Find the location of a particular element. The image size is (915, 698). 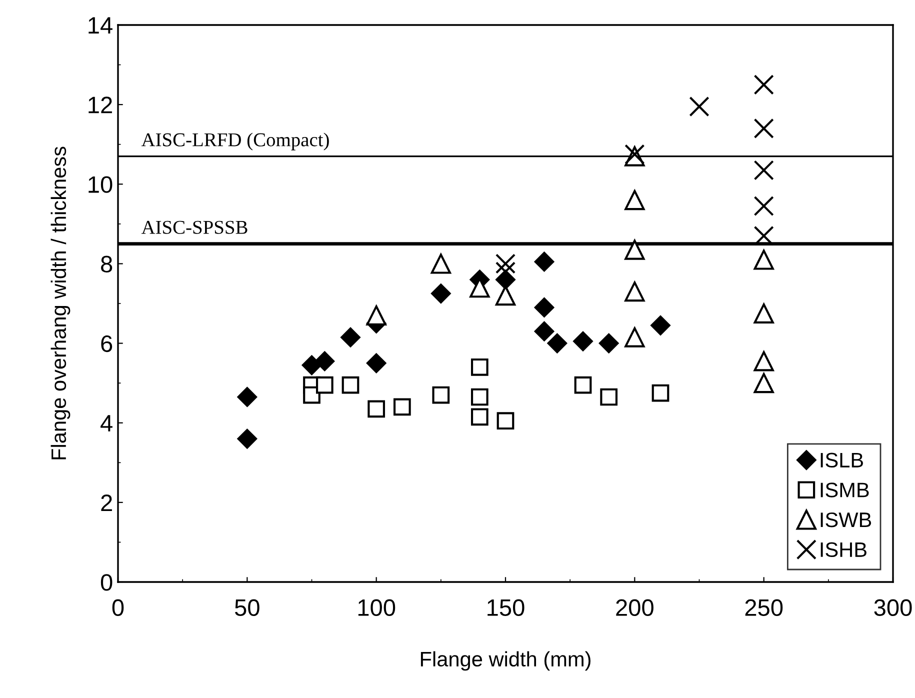

legend-label: ISMB is located at coordinates (844, 490).